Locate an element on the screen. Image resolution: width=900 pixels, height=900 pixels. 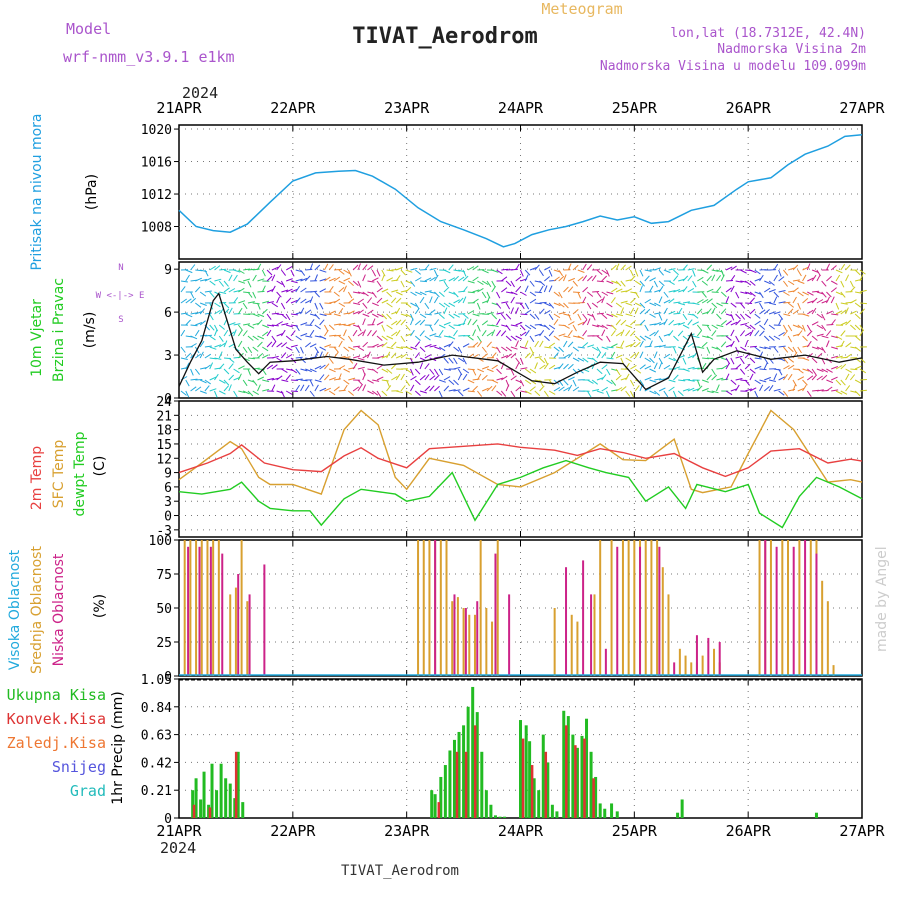
ytick-label: 0.42 is located at coordinates (156, 763).